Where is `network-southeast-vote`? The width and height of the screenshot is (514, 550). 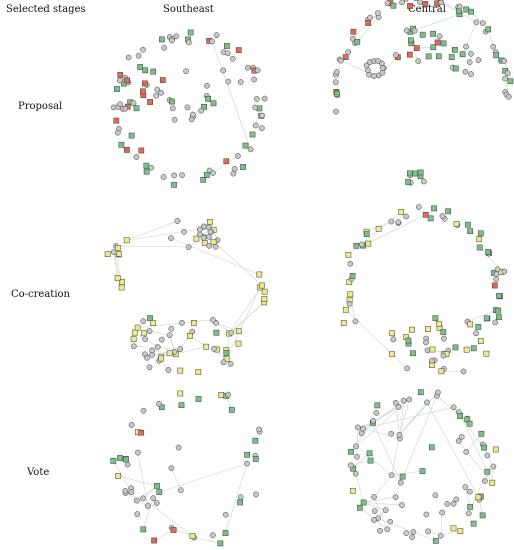
network-southeast-vote is located at coordinates (186, 468).